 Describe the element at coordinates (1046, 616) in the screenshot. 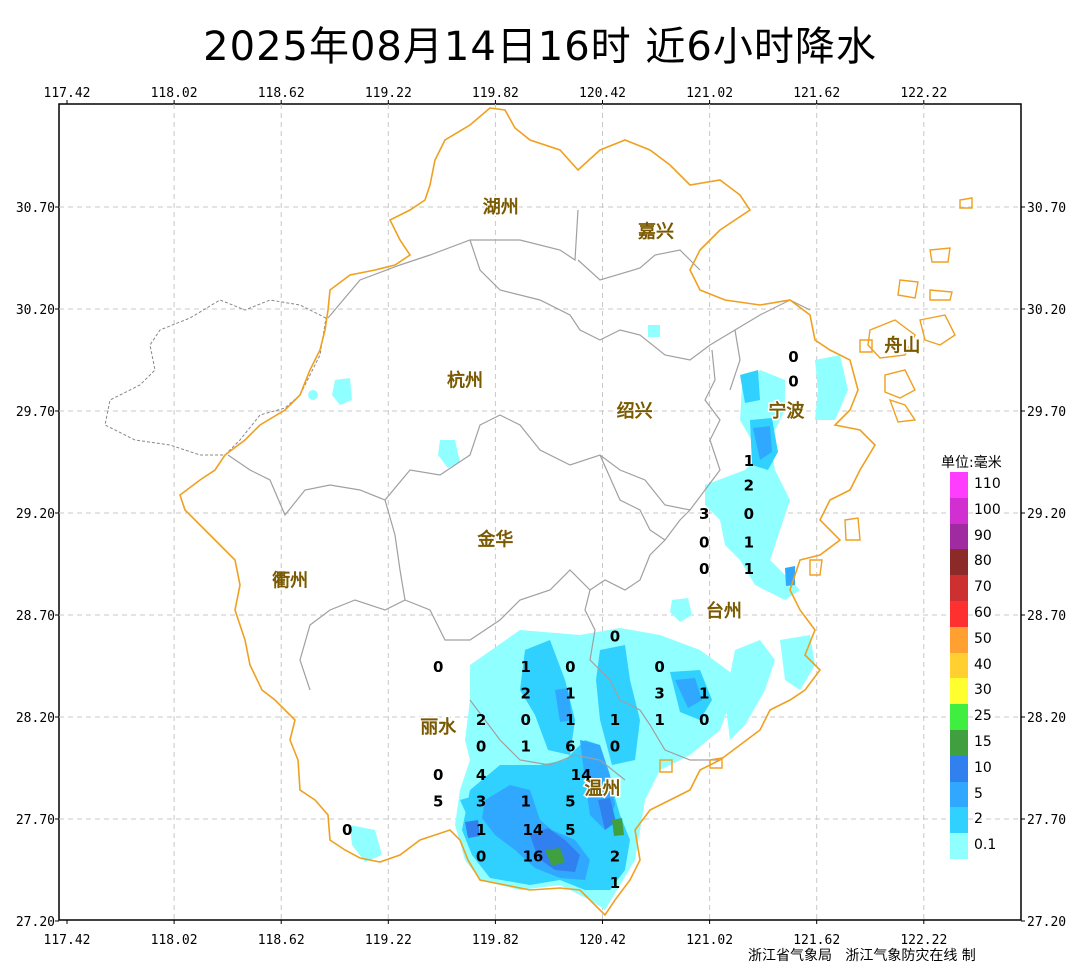

I see `lat-tick-right: 28.70` at that location.